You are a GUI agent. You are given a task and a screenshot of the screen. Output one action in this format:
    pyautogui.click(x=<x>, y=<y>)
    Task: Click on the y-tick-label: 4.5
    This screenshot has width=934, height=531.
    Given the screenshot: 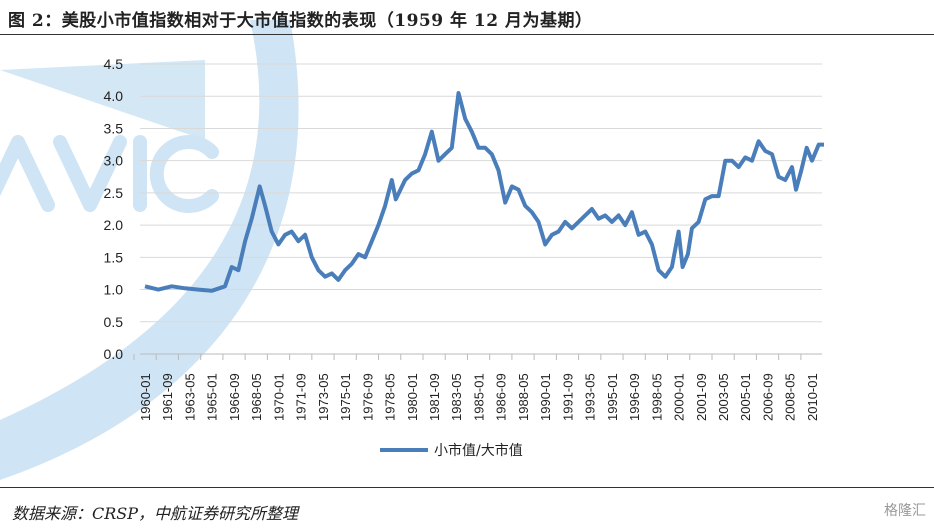 What is the action you would take?
    pyautogui.click(x=114, y=64)
    